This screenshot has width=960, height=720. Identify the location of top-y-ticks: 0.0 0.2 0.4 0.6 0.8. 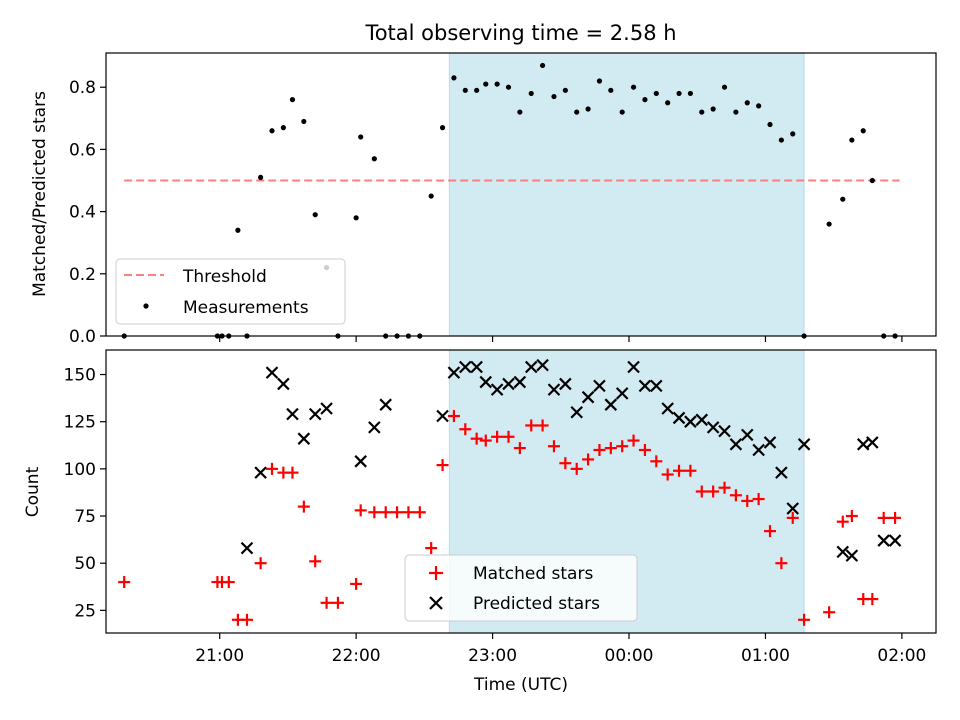
(87, 212).